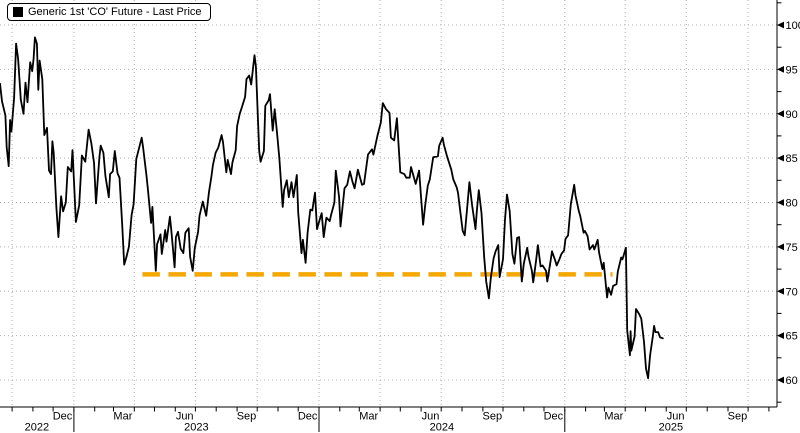  Describe the element at coordinates (442, 427) in the screenshot. I see `x-year-label: 2024` at that location.